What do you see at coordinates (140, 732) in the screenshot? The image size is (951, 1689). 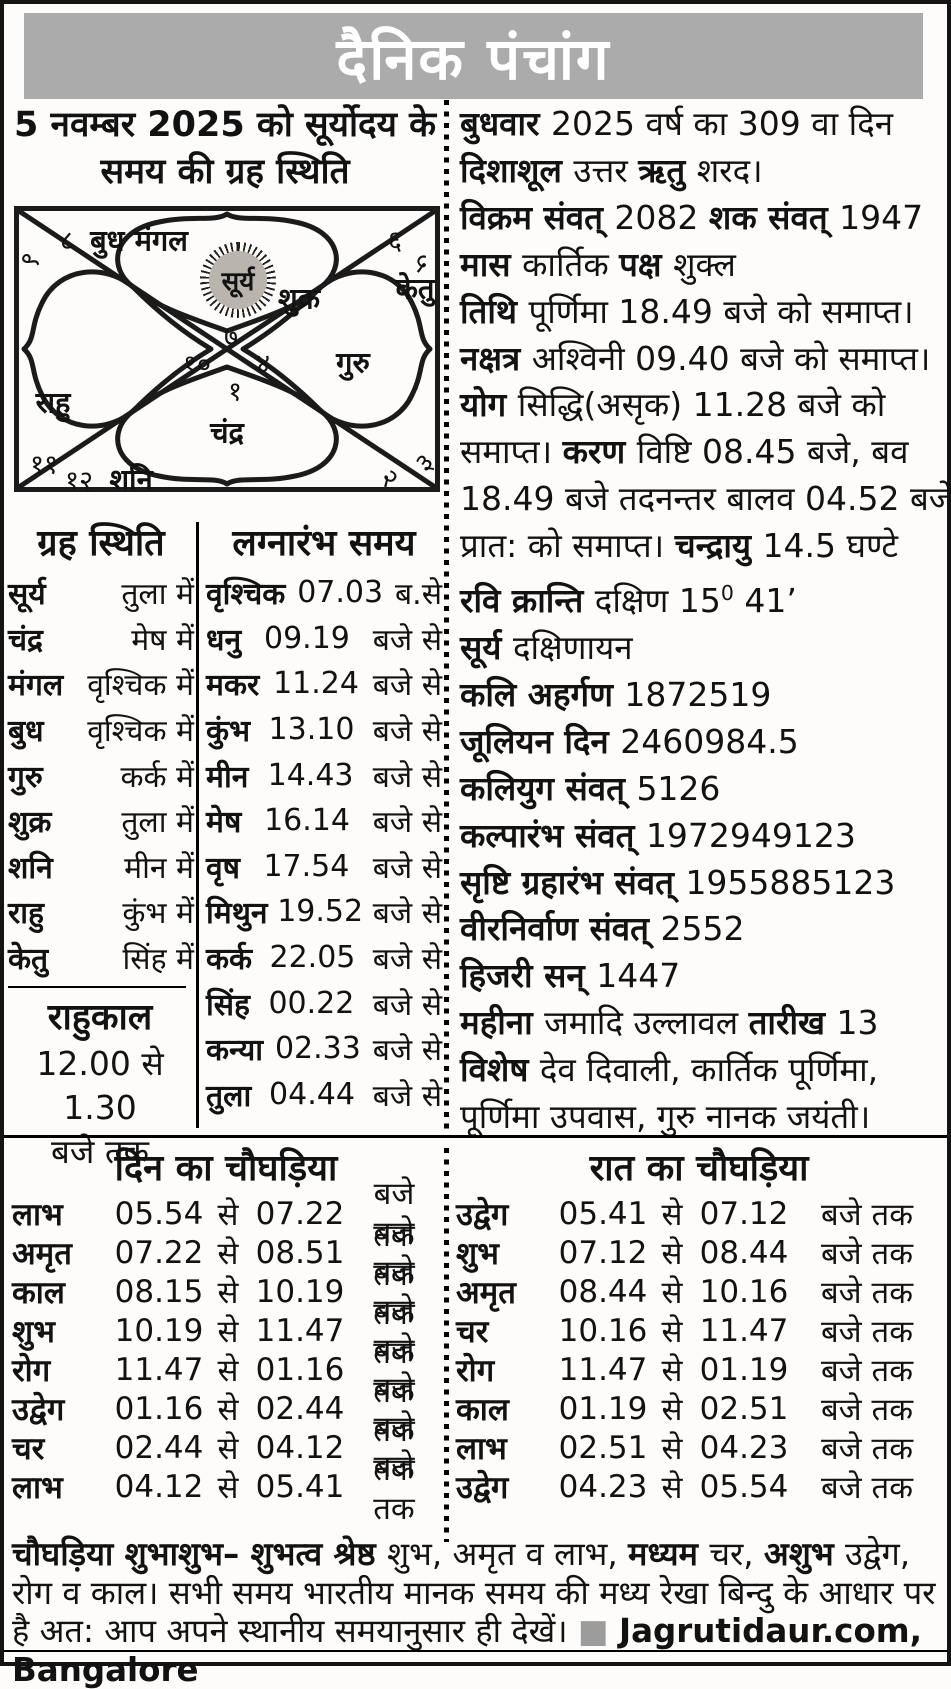 I see `g-val: वृश्चिक में` at bounding box center [140, 732].